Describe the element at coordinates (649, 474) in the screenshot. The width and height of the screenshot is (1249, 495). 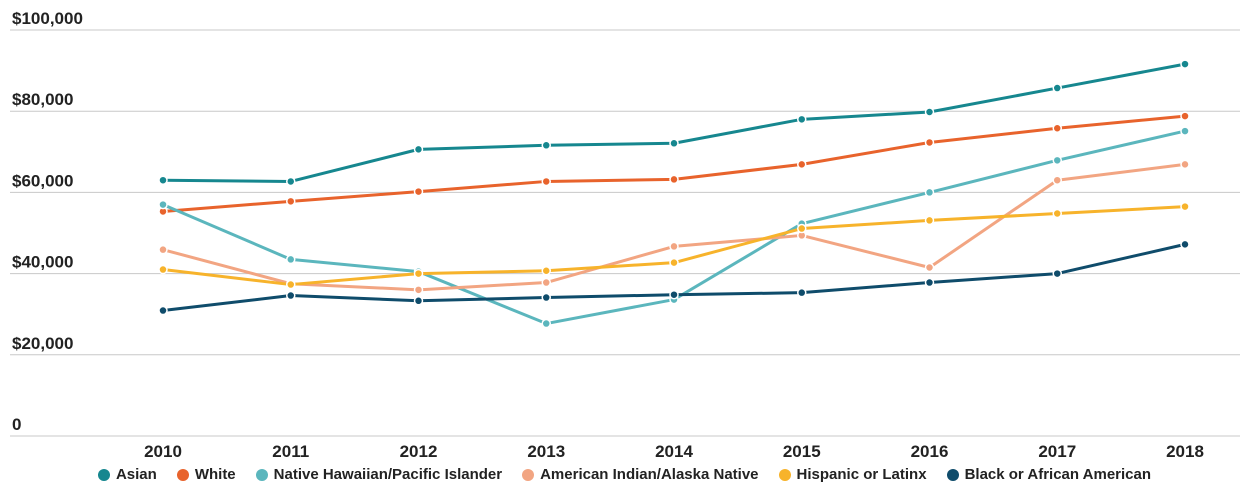
I see `legend-label: American Indian/Alaska Native` at that location.